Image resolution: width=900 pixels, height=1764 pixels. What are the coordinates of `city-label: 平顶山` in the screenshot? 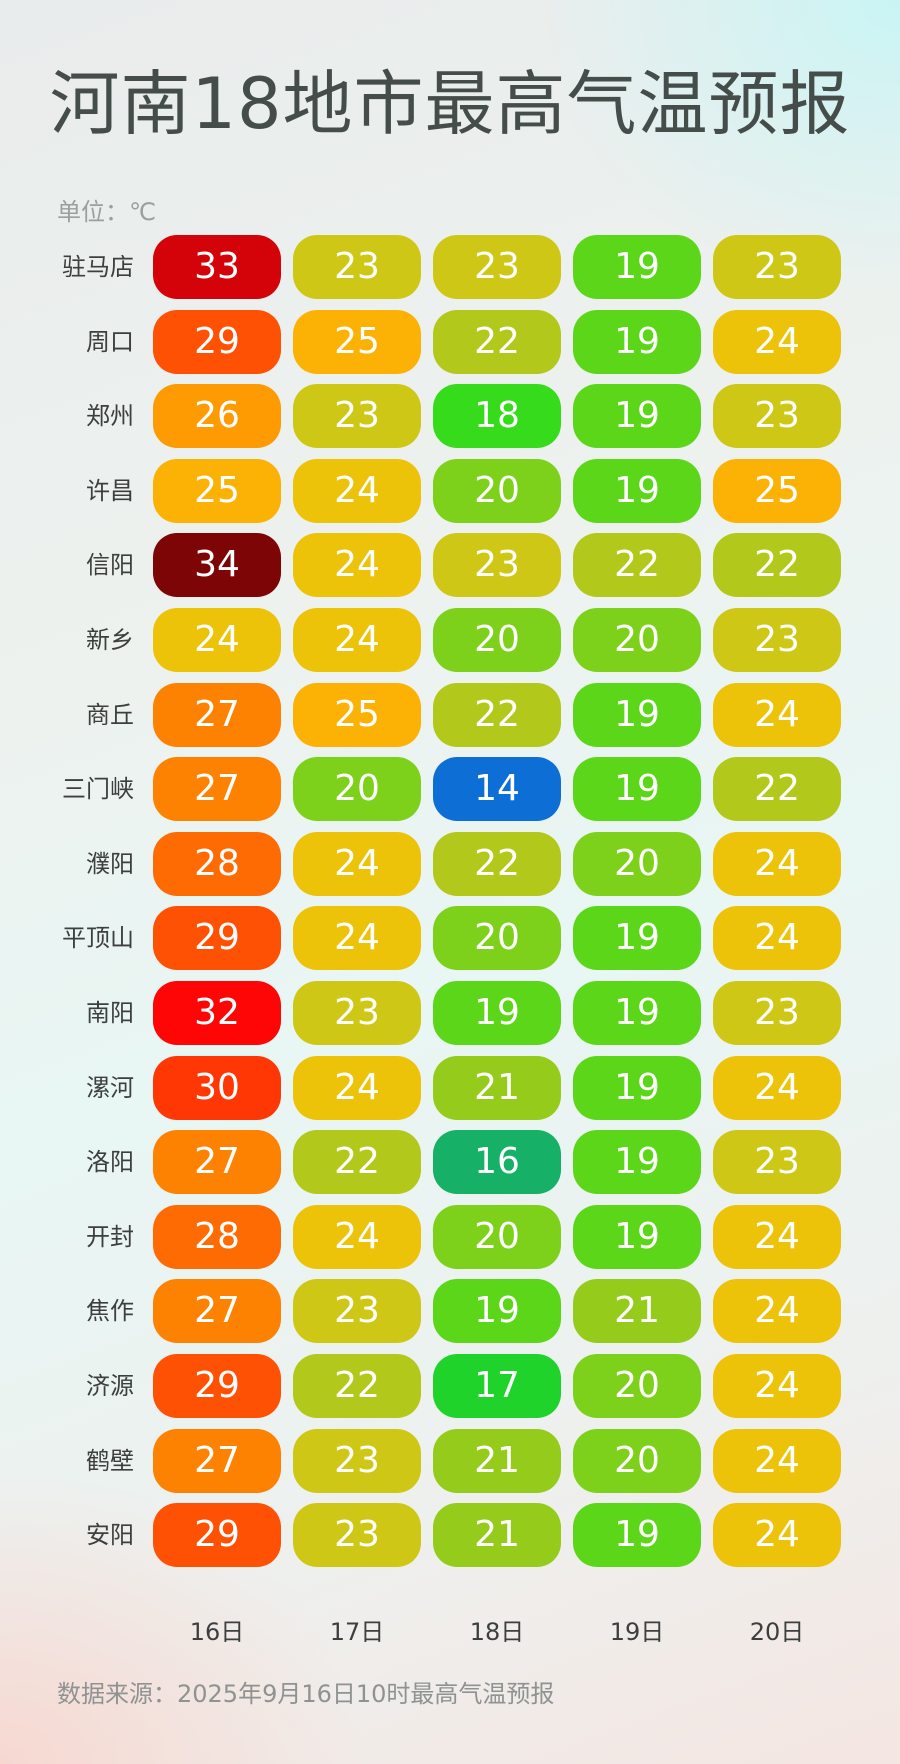 It's located at (98, 938).